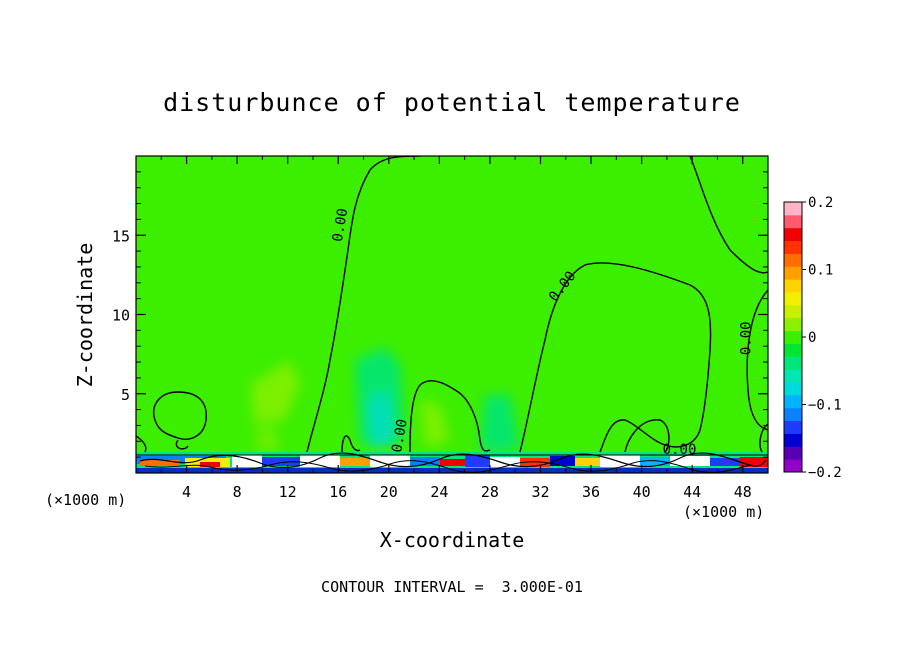 The image size is (904, 654). I want to click on x-tick-label: 20, so click(389, 492).